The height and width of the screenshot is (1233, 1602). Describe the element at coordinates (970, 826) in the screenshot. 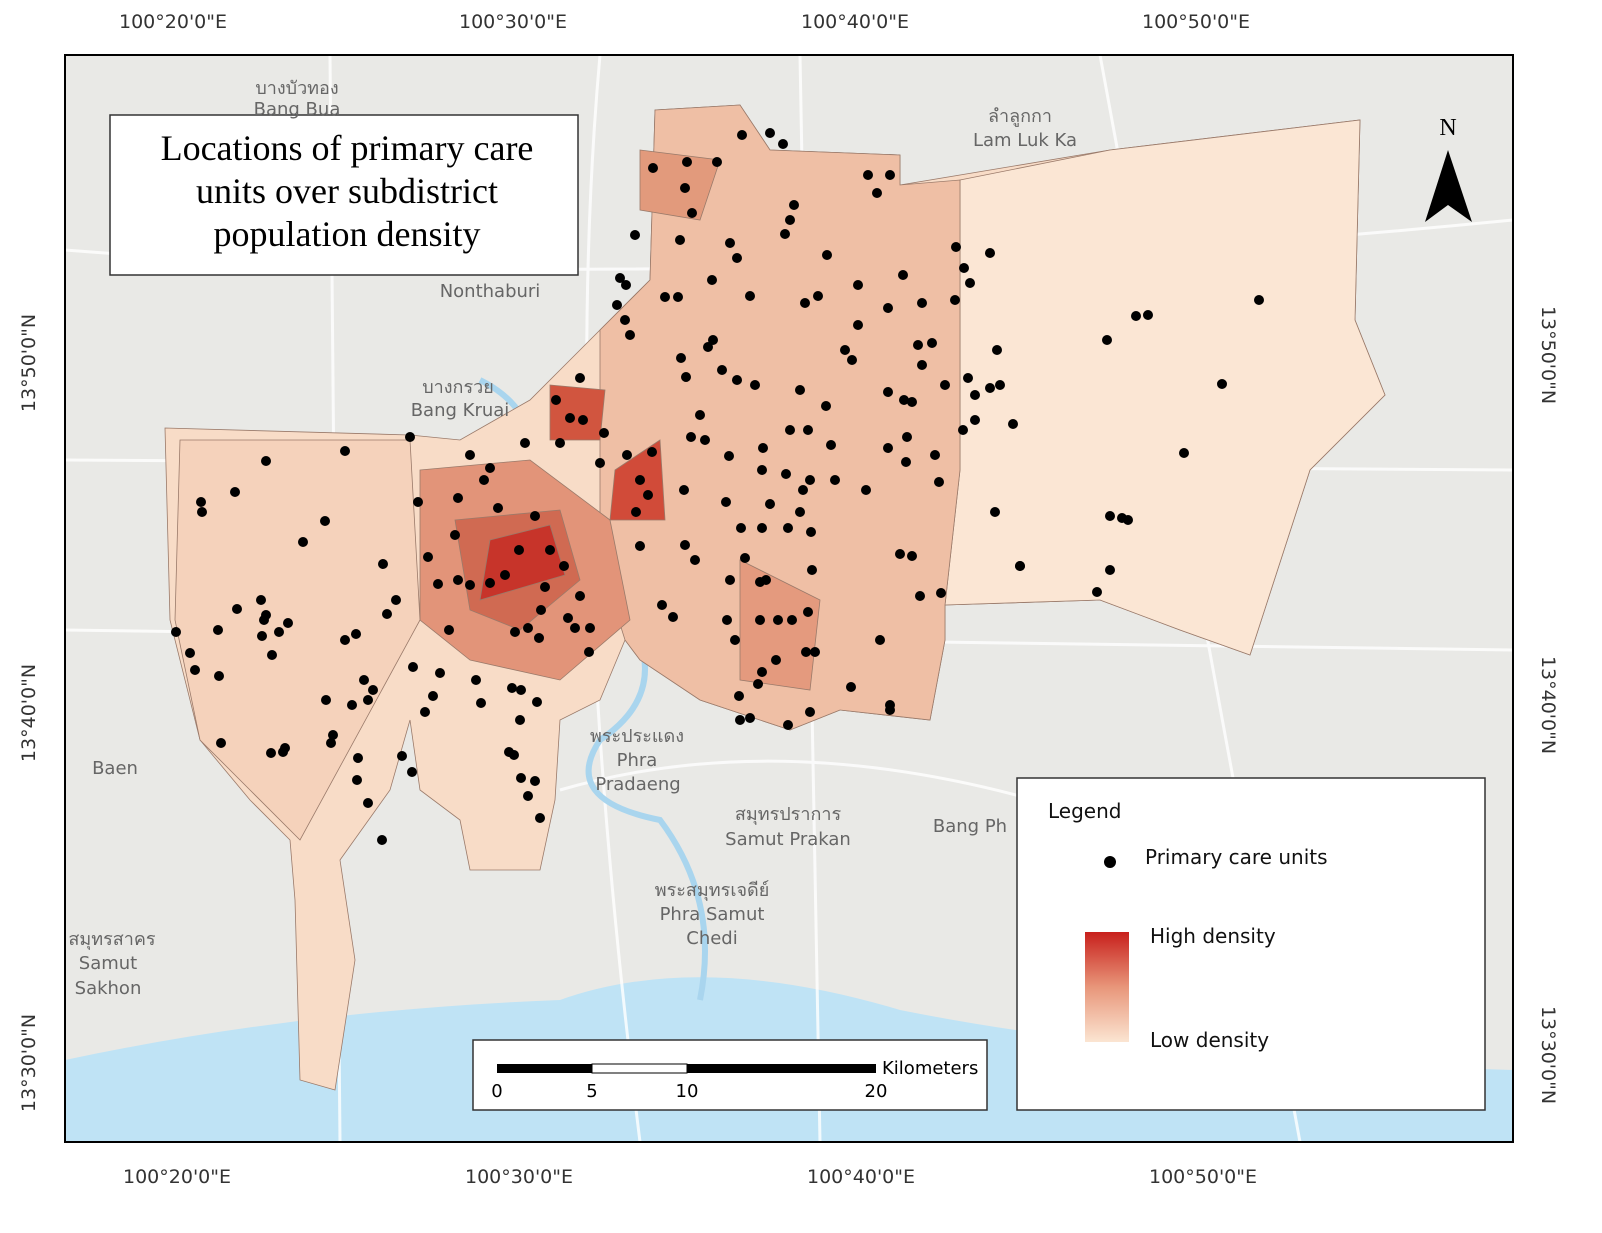

I see `place-label: Bang Ph` at that location.